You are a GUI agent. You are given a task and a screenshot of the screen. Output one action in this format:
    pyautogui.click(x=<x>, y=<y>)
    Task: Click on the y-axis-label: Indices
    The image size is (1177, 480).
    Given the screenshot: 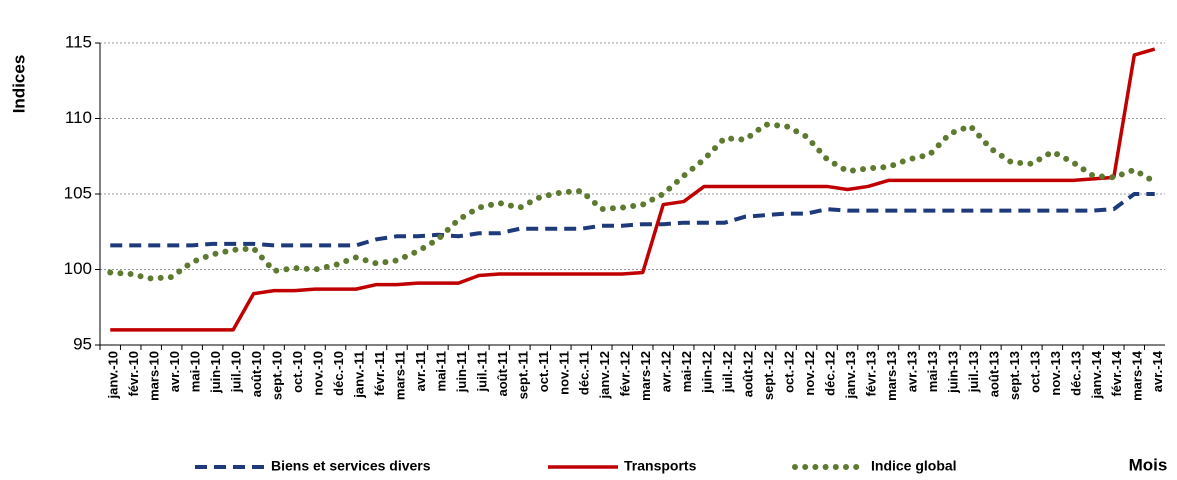 What is the action you would take?
    pyautogui.click(x=18, y=84)
    